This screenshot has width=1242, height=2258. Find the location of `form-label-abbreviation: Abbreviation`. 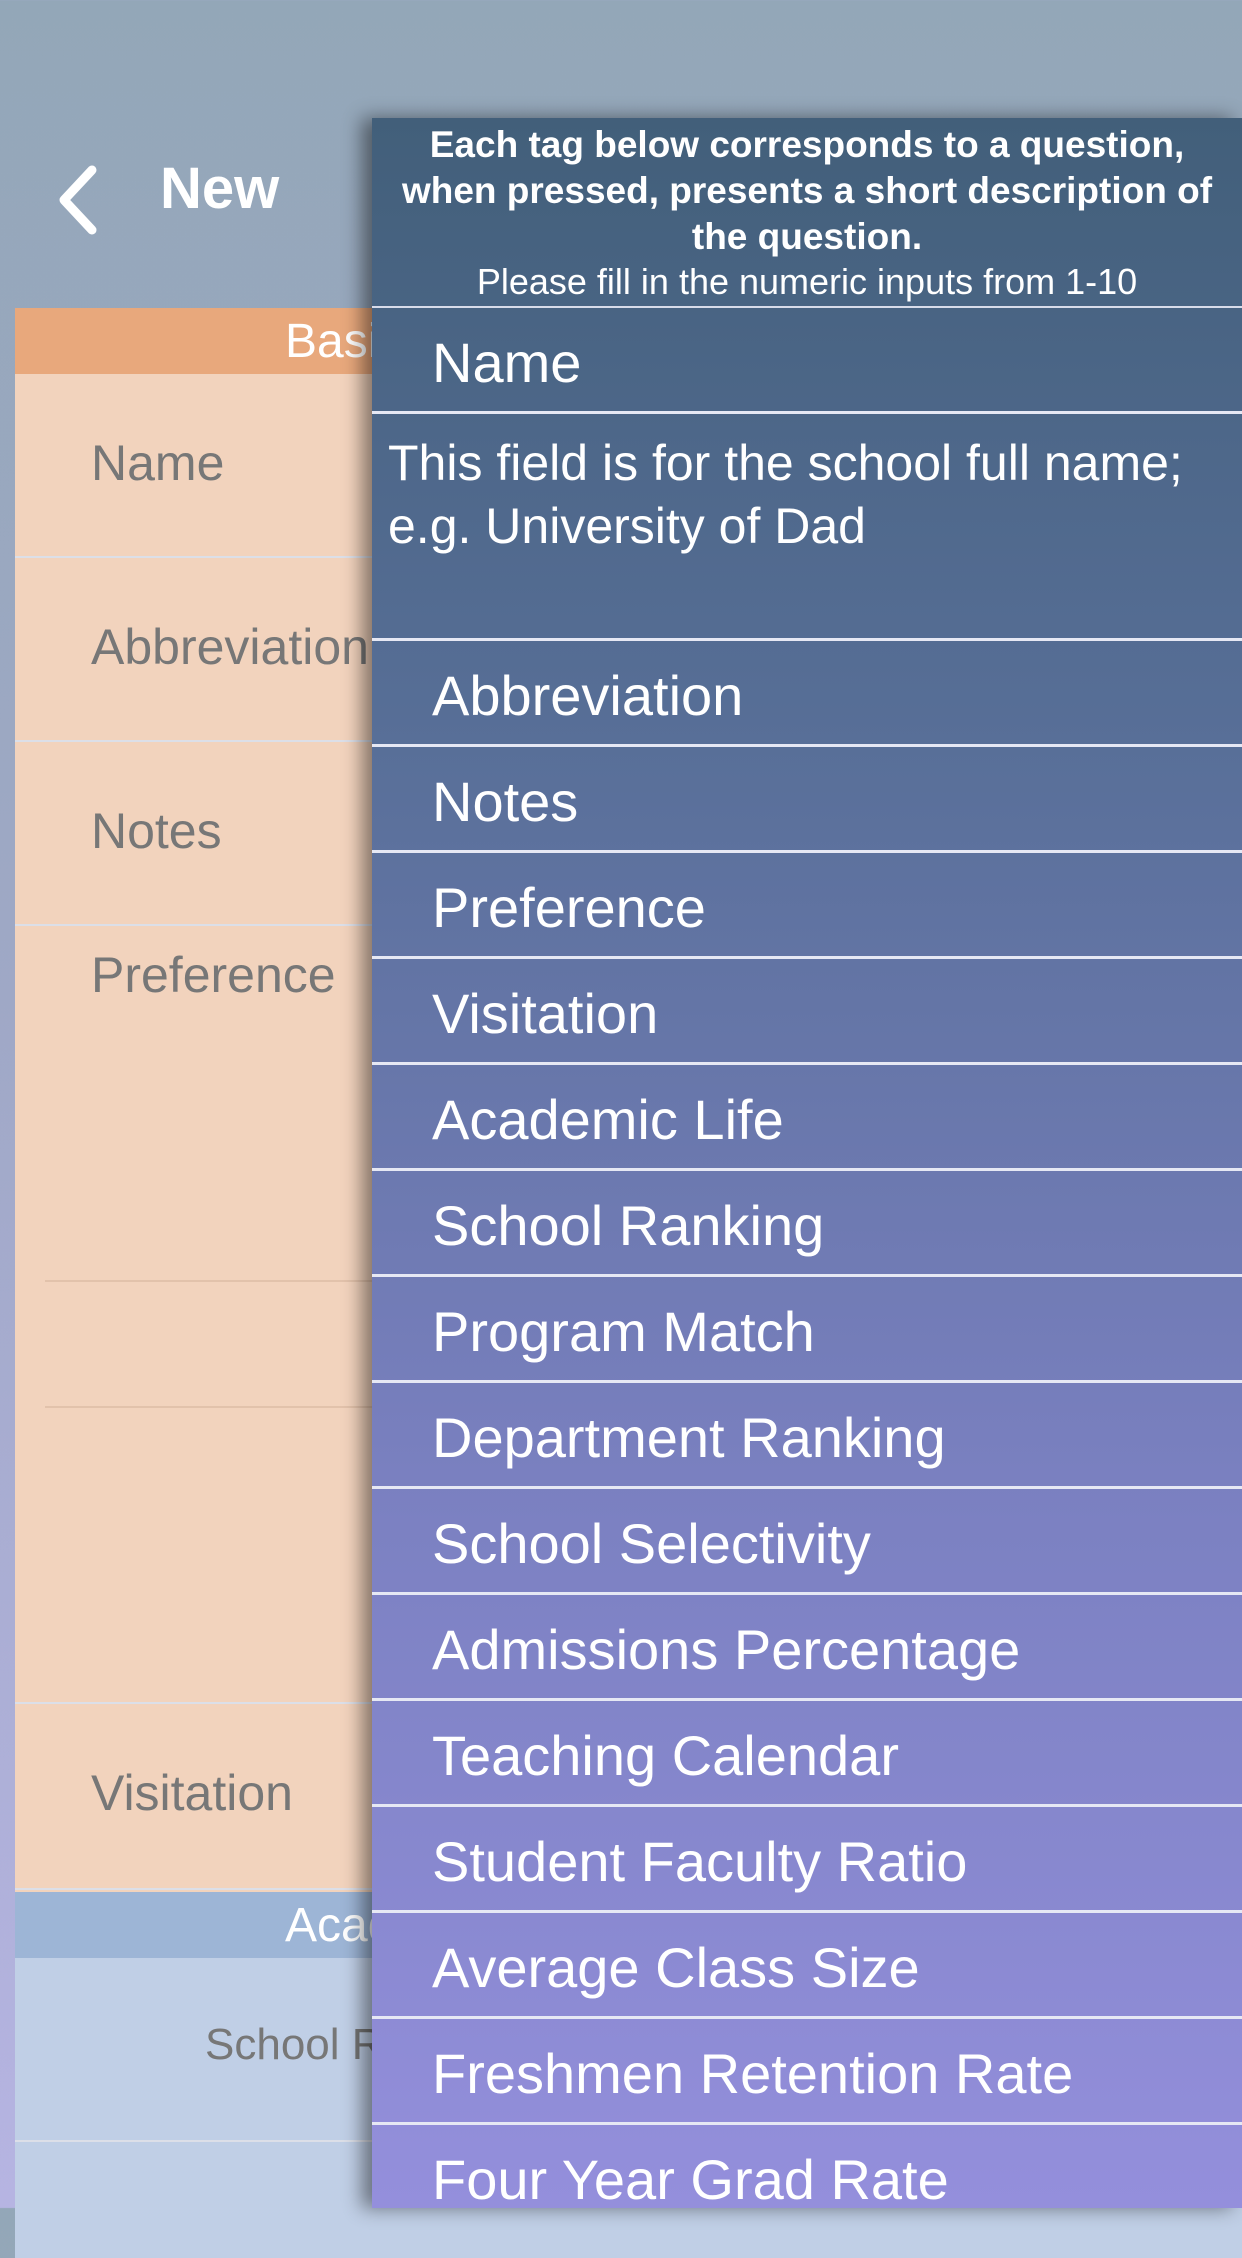

form-label-abbreviation: Abbreviation is located at coordinates (230, 647).